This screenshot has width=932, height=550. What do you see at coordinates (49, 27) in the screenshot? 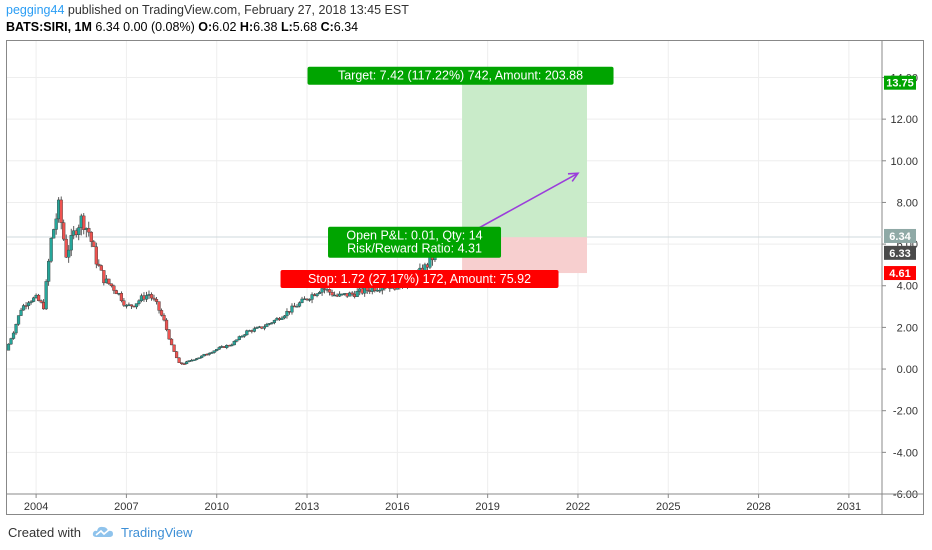
I see `symbol-name: BATS:SIRI, 1M` at bounding box center [49, 27].